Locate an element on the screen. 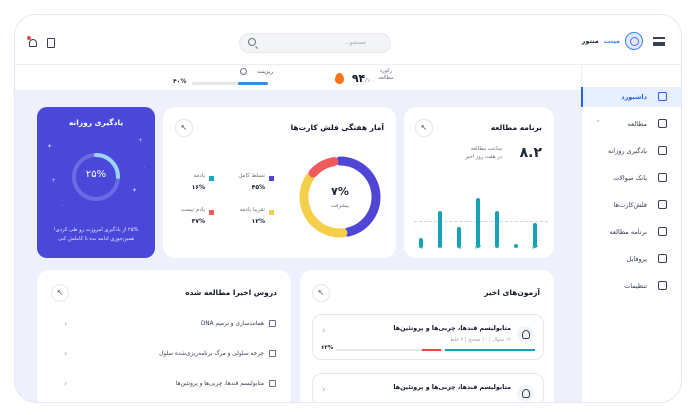 The width and height of the screenshot is (696, 415). recent-lessons-card: دروس اخیرا مطالعه شده ↖ is located at coordinates (164, 336).